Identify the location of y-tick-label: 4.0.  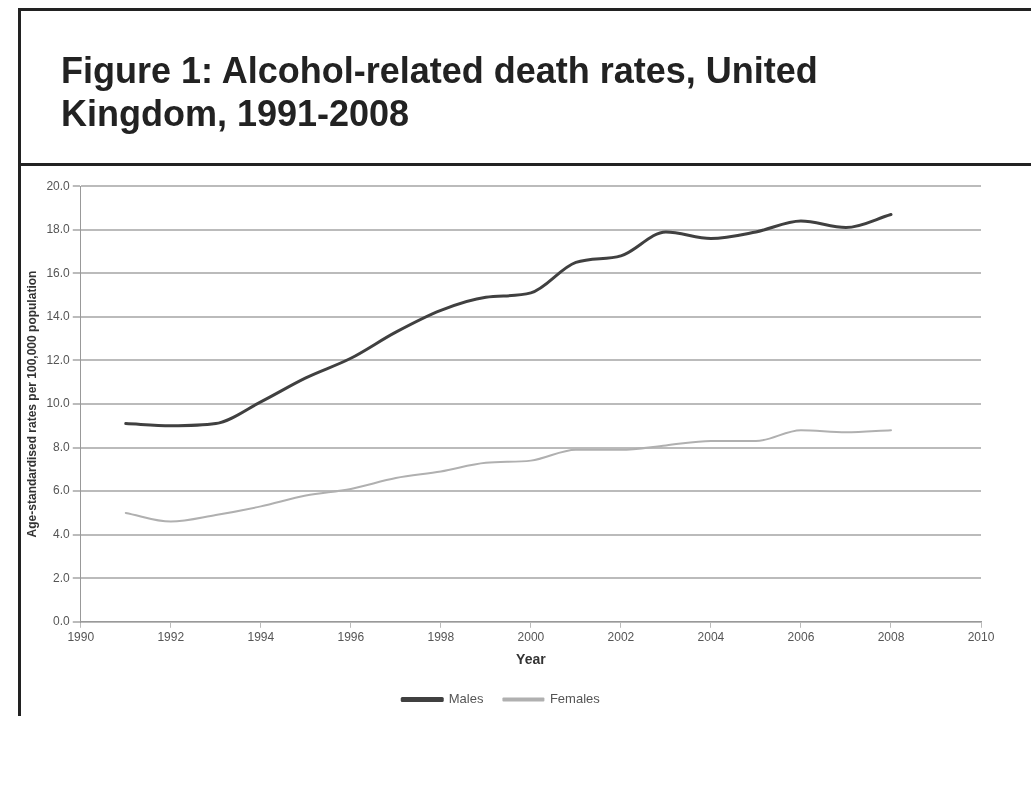
(62, 534).